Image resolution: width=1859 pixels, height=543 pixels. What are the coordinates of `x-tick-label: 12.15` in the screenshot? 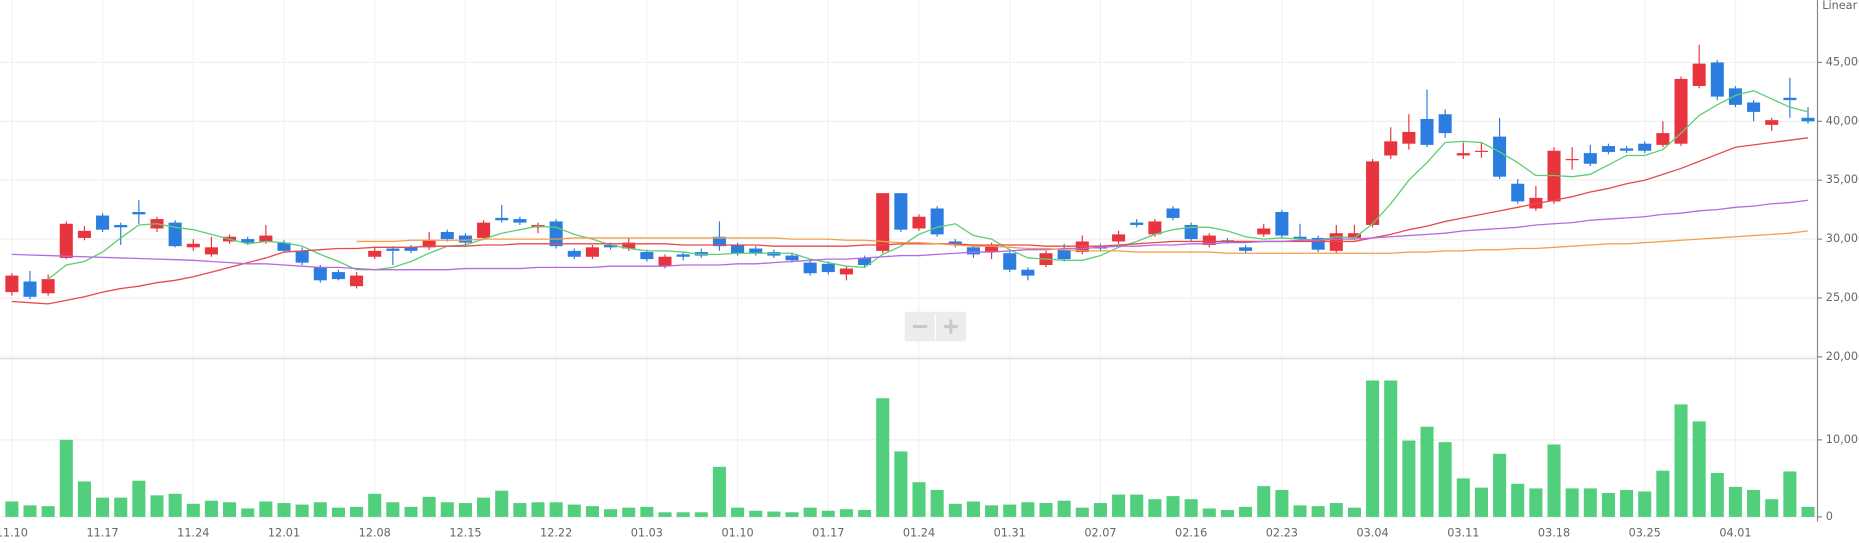 It's located at (465, 533).